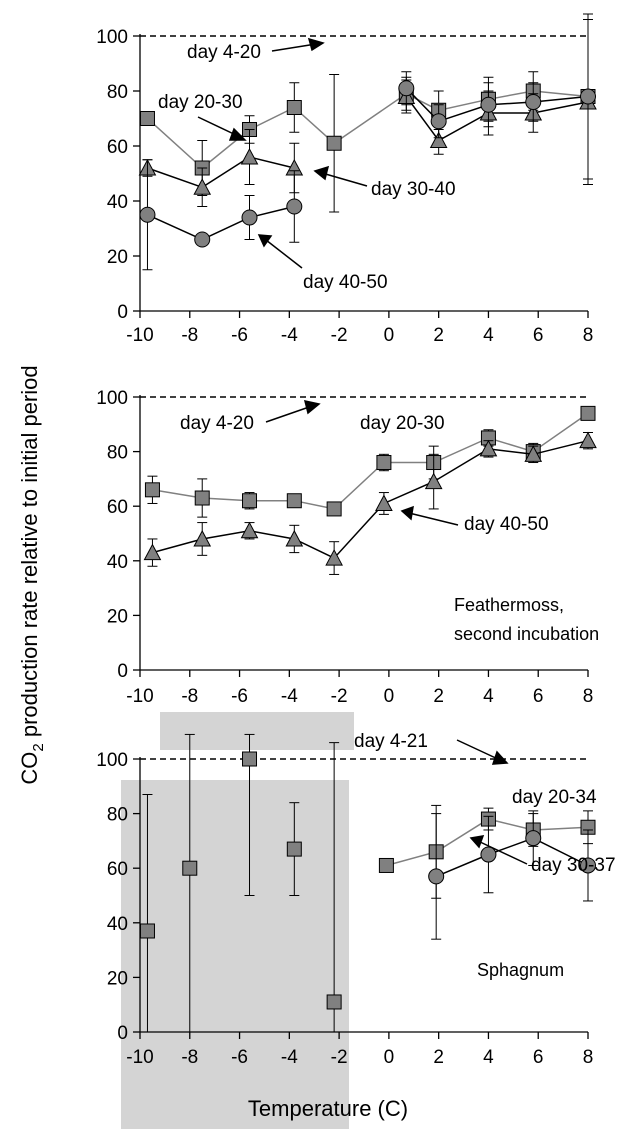 This screenshot has height=1129, width=641. I want to click on note-feathermoss-line2: second incubation, so click(526, 634).